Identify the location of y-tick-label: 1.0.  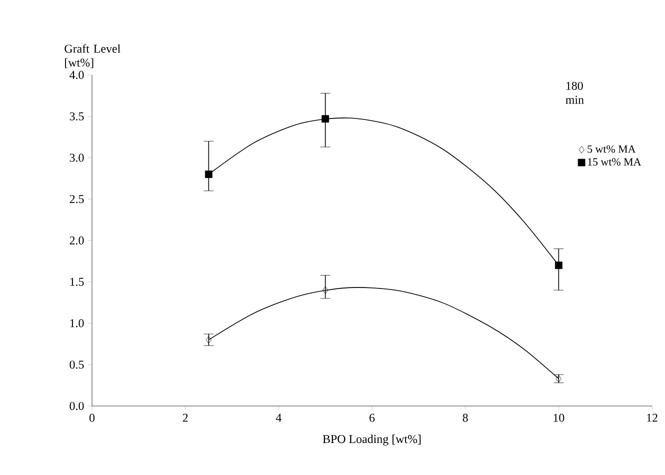
(77, 323).